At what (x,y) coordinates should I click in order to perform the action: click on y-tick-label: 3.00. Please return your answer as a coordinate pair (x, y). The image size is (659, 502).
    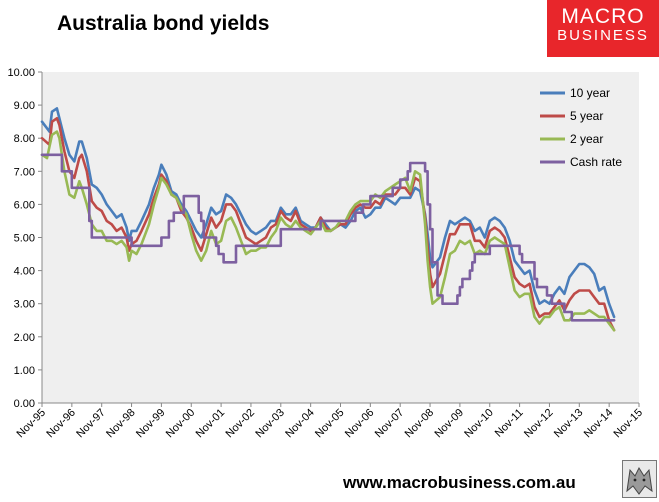
    Looking at the image, I should click on (24, 305).